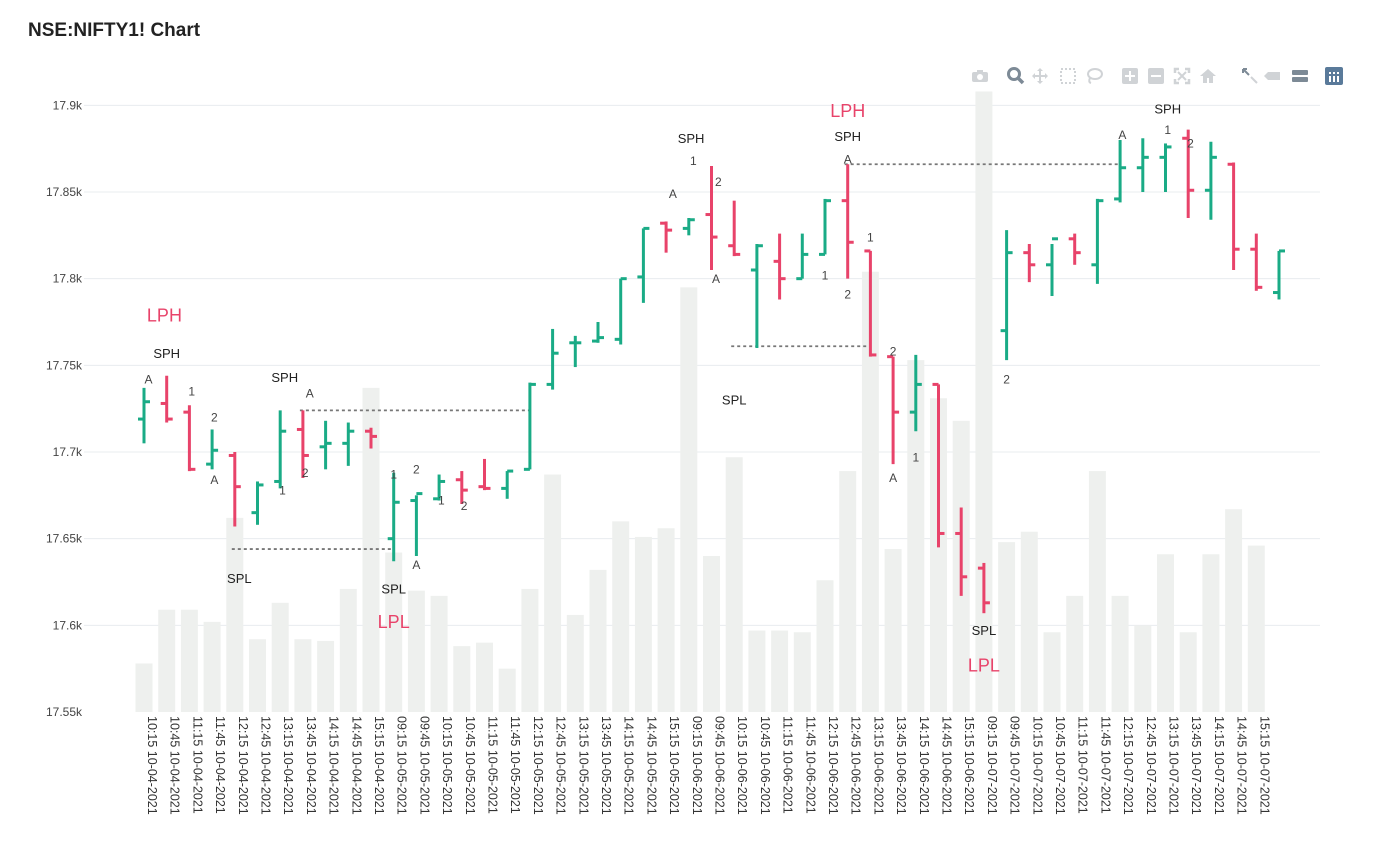  Describe the element at coordinates (114, 30) in the screenshot. I see `chart-title: NSE:NIFTY1! Chart` at that location.